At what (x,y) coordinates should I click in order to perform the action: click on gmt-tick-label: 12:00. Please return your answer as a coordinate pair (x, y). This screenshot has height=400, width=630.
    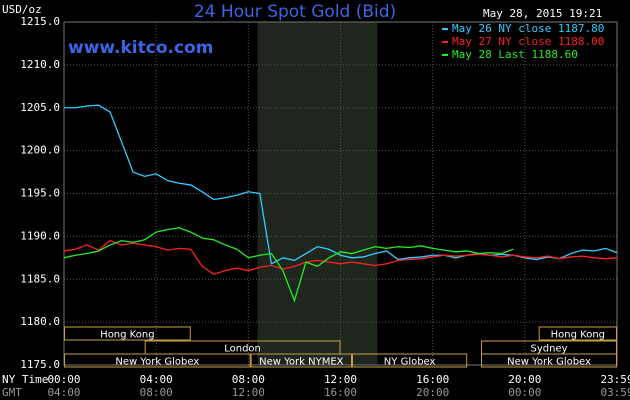
    Looking at the image, I should click on (248, 392).